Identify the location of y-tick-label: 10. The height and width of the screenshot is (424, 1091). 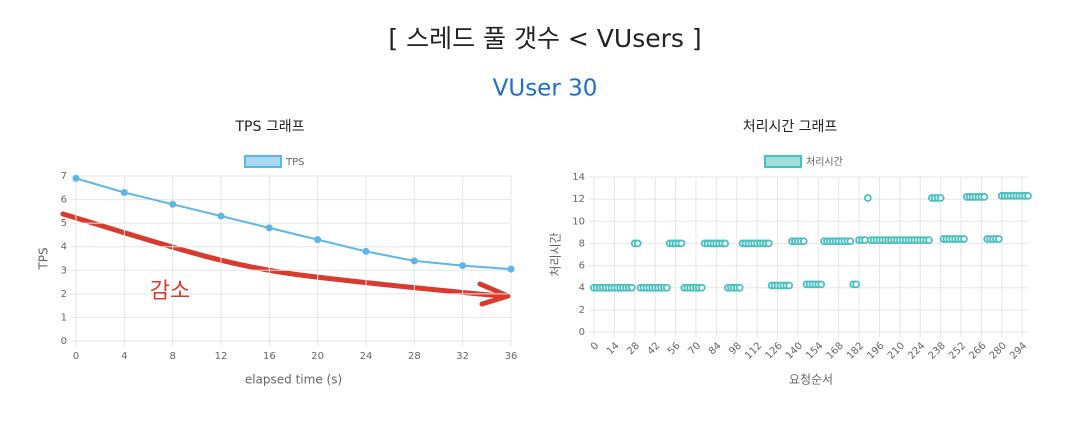
(578, 221).